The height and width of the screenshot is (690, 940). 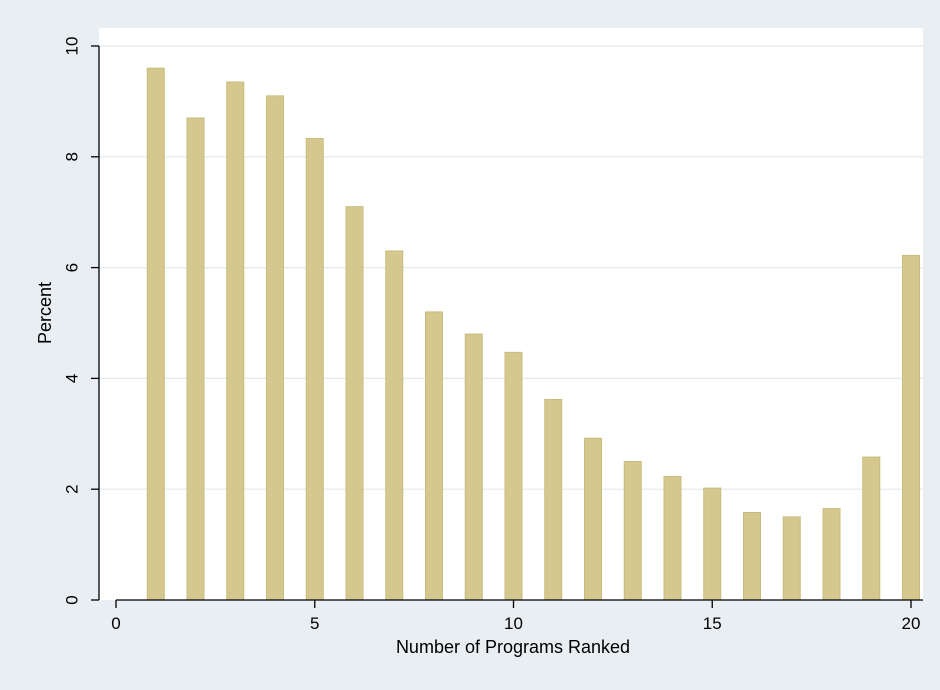 What do you see at coordinates (115, 623) in the screenshot?
I see `x-tick-label: 0` at bounding box center [115, 623].